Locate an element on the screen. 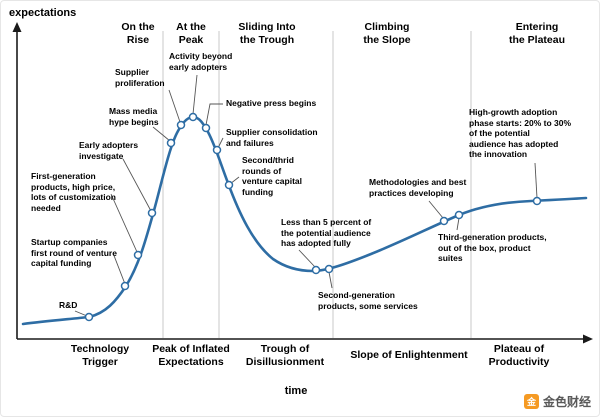 The width and height of the screenshot is (600, 417). leader-activity-beyond is located at coordinates (195, 94).